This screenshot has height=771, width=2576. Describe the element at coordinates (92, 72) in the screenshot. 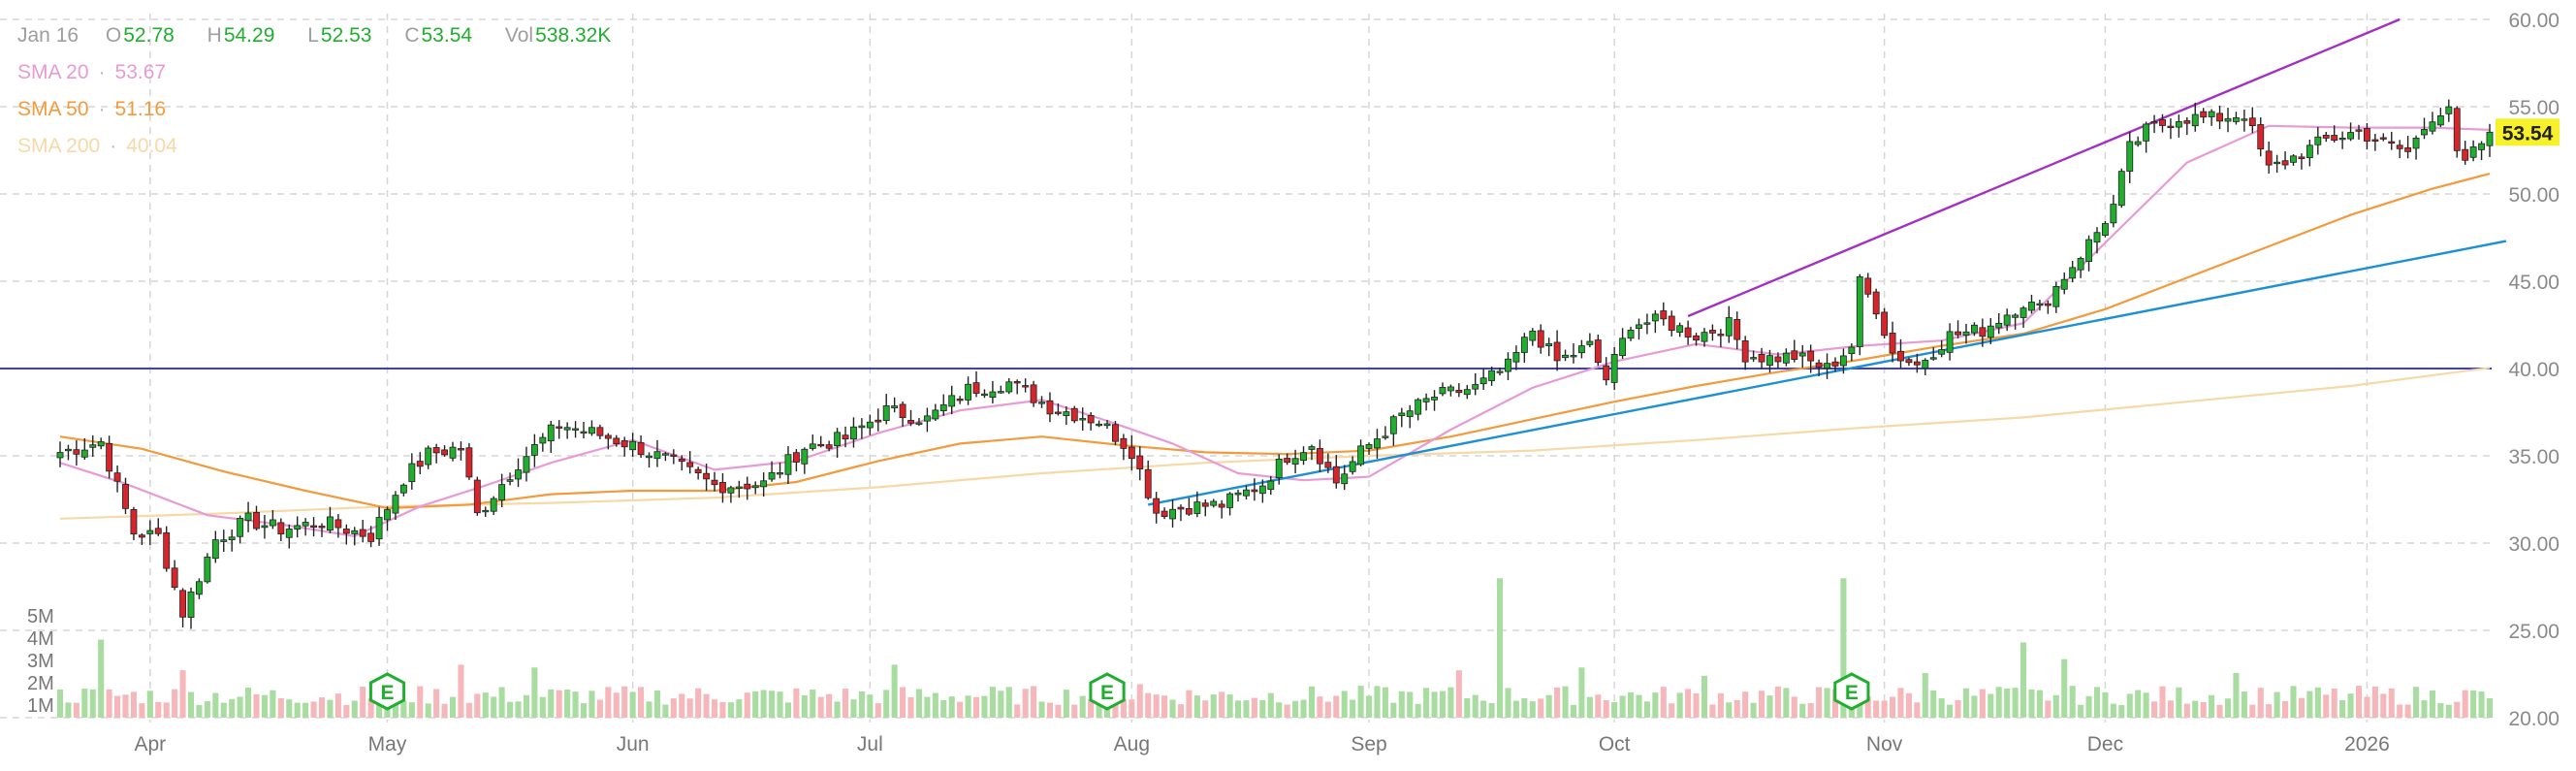

I see `sma20-legend: SMA 20 · 53.67` at that location.